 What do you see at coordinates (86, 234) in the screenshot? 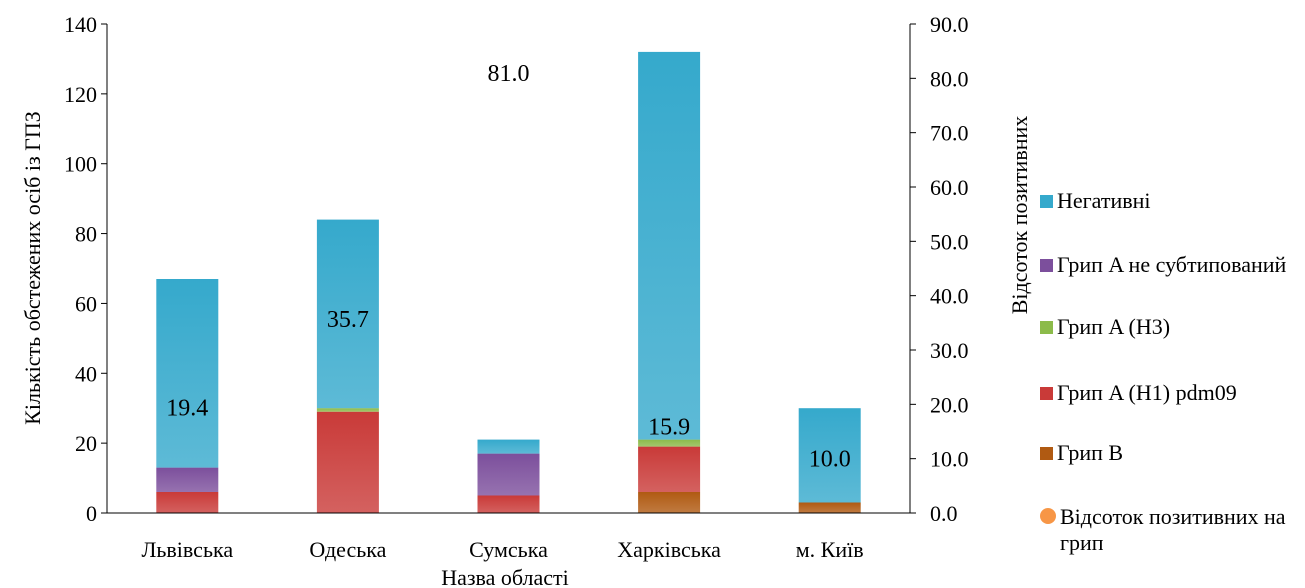
I see `y-tick-label: 80` at bounding box center [86, 234].